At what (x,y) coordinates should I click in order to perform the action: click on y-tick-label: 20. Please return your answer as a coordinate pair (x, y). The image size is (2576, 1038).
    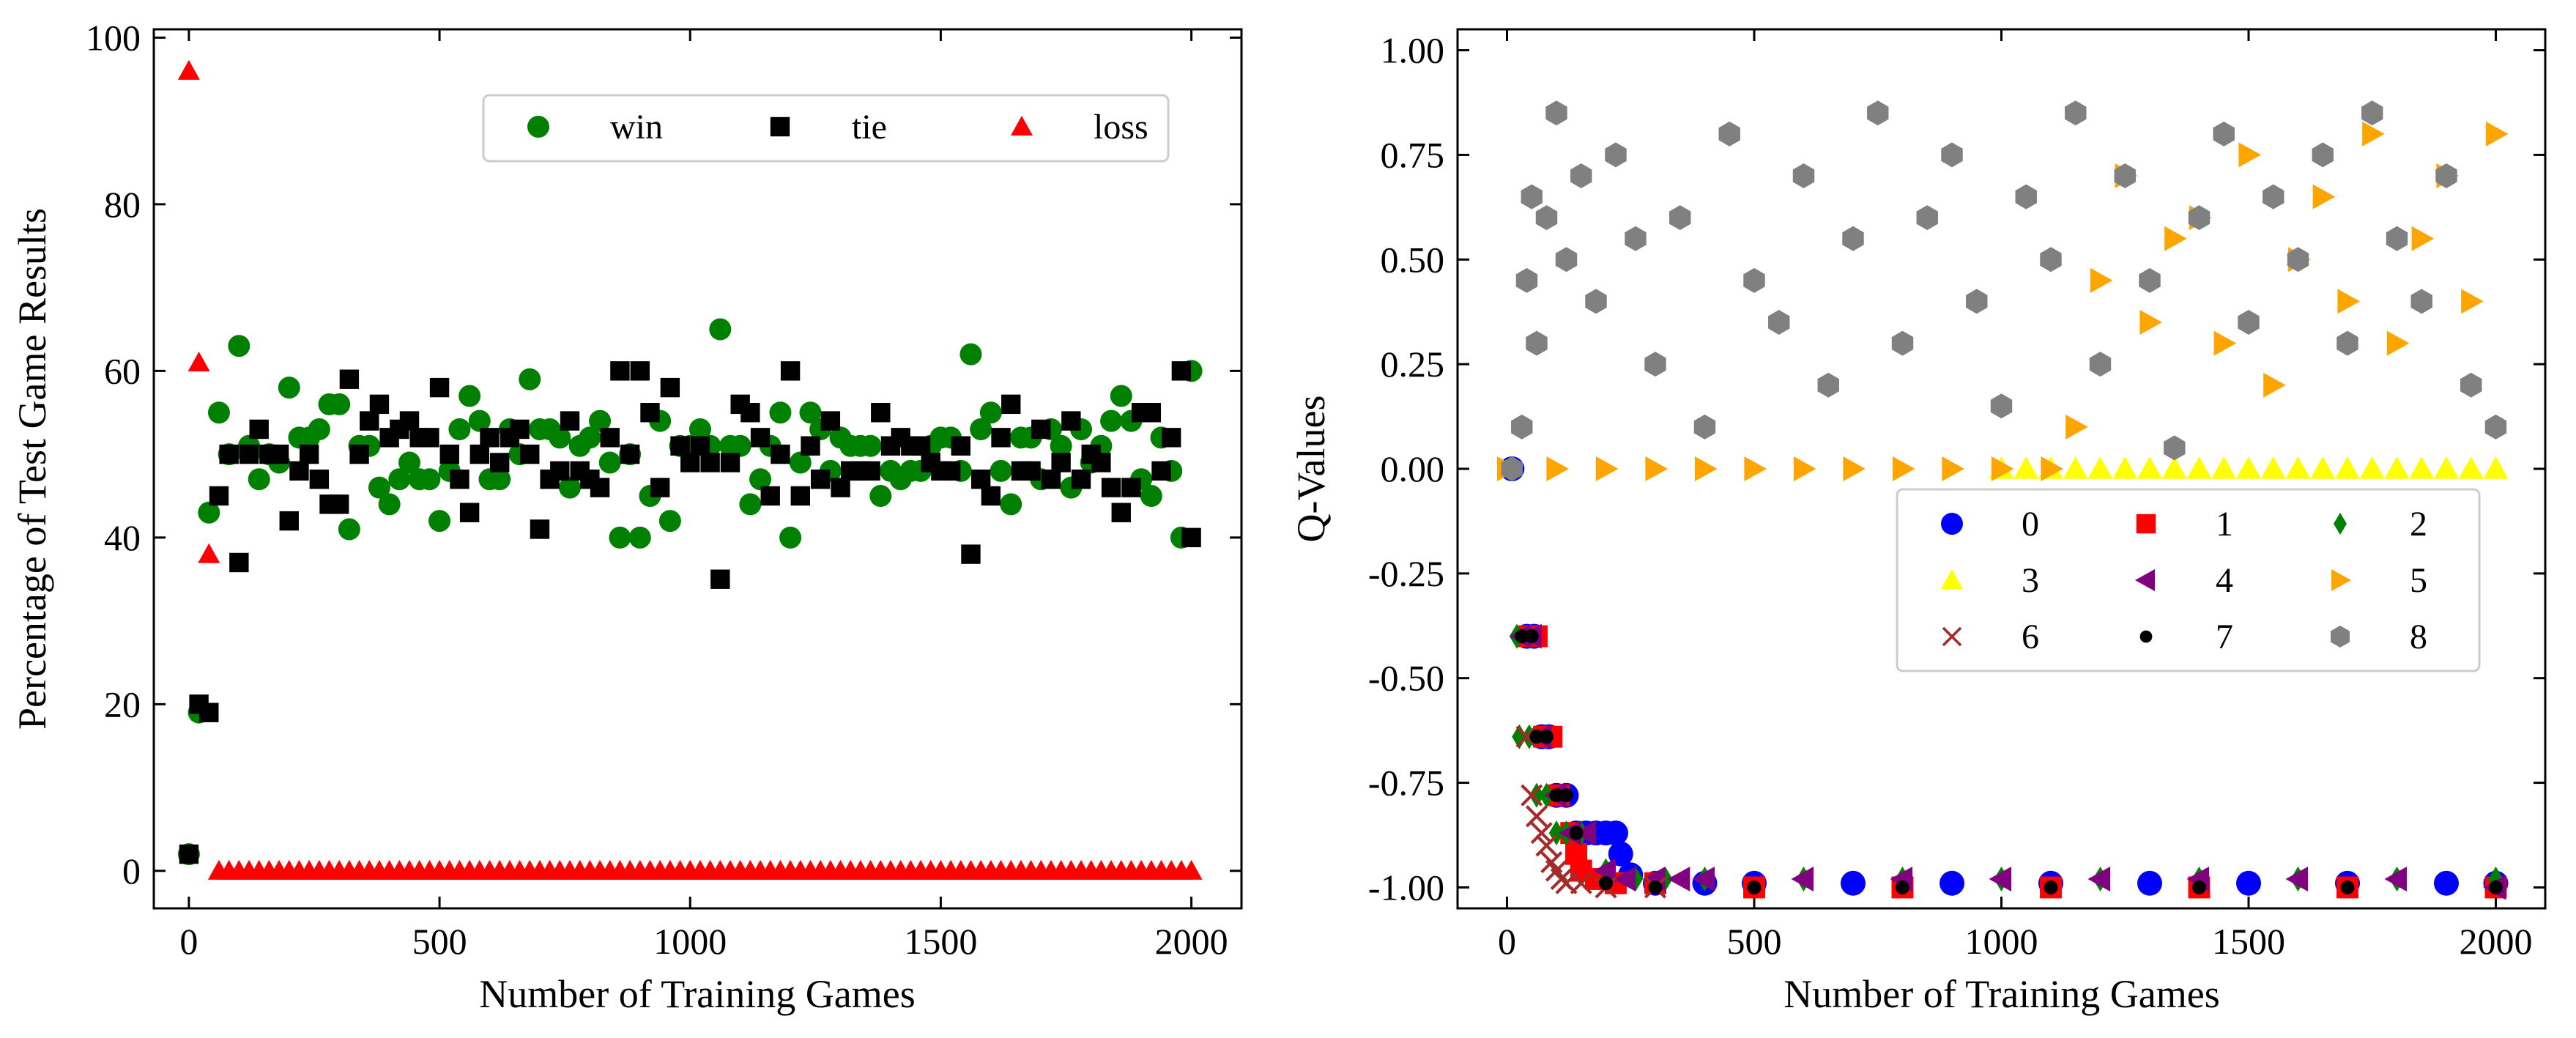
    Looking at the image, I should click on (122, 704).